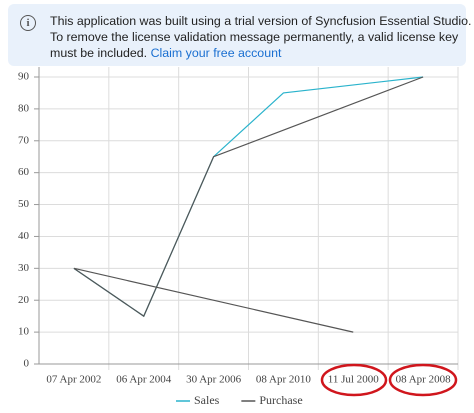  I want to click on y-tick-label: 40, so click(24, 236).